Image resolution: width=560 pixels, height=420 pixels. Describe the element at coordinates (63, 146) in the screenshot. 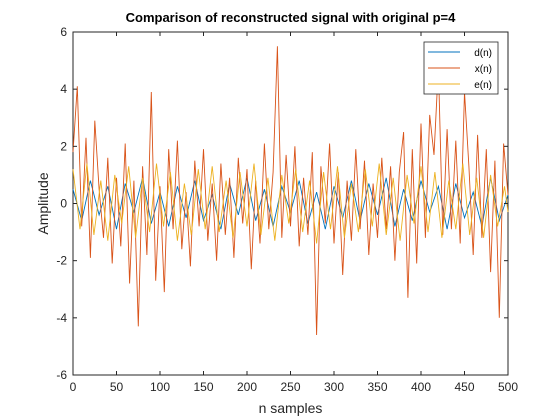

I see `y-tick-label: 2` at that location.